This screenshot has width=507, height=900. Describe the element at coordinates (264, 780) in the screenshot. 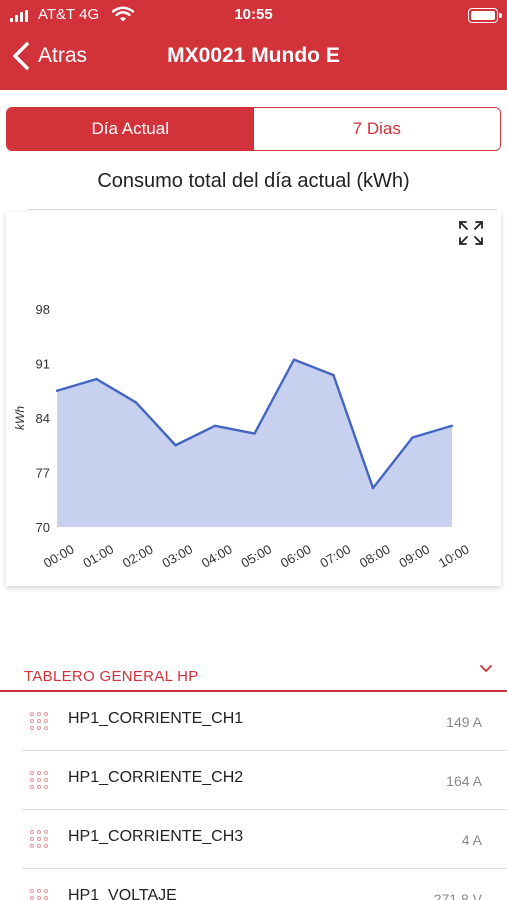

I see `list-item: HP1_CORRIENTE_CH2 164 A` at that location.